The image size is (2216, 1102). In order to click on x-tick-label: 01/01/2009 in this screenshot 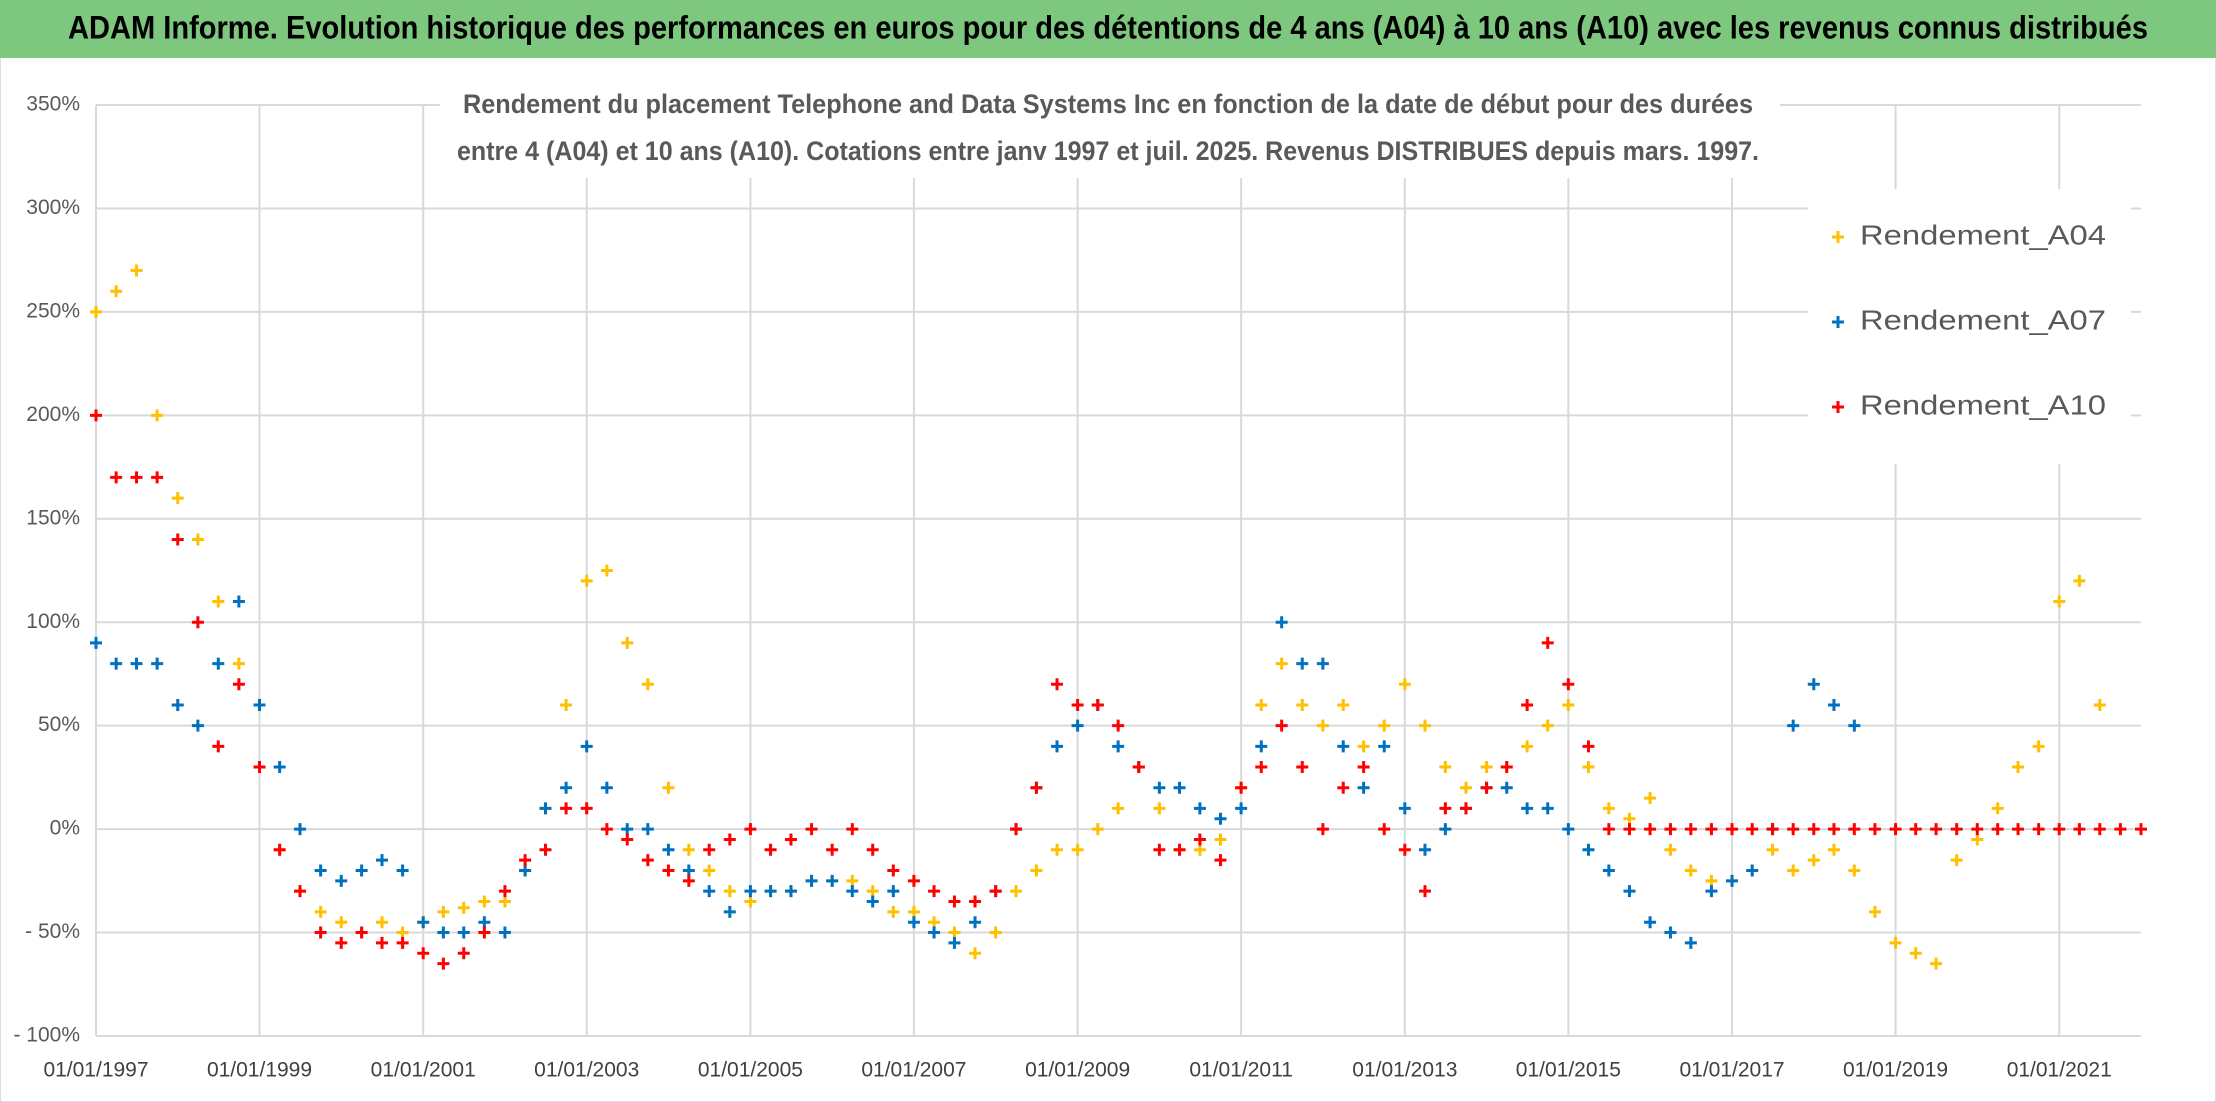, I will do `click(1077, 1070)`.